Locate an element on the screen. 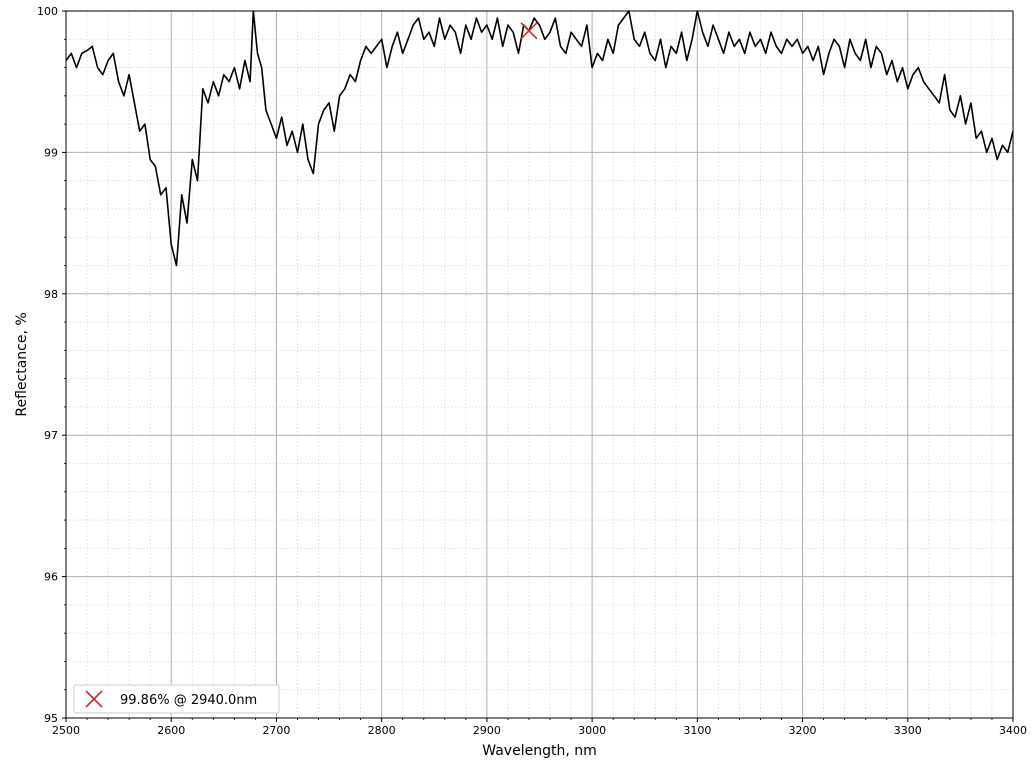  legend: 99.86% @ 2940.0nm is located at coordinates (176, 699).